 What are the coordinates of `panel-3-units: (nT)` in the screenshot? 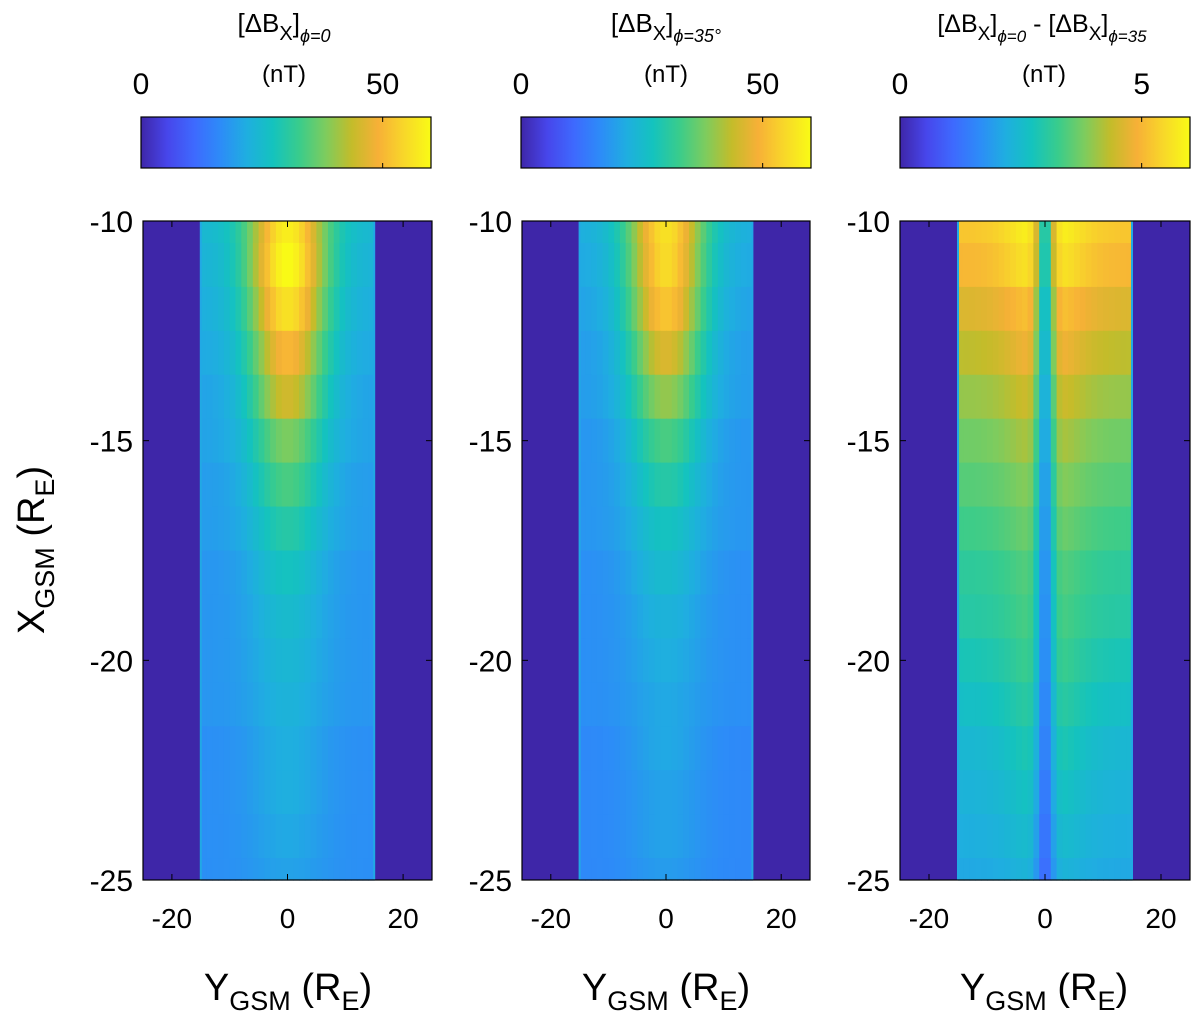 It's located at (1044, 74).